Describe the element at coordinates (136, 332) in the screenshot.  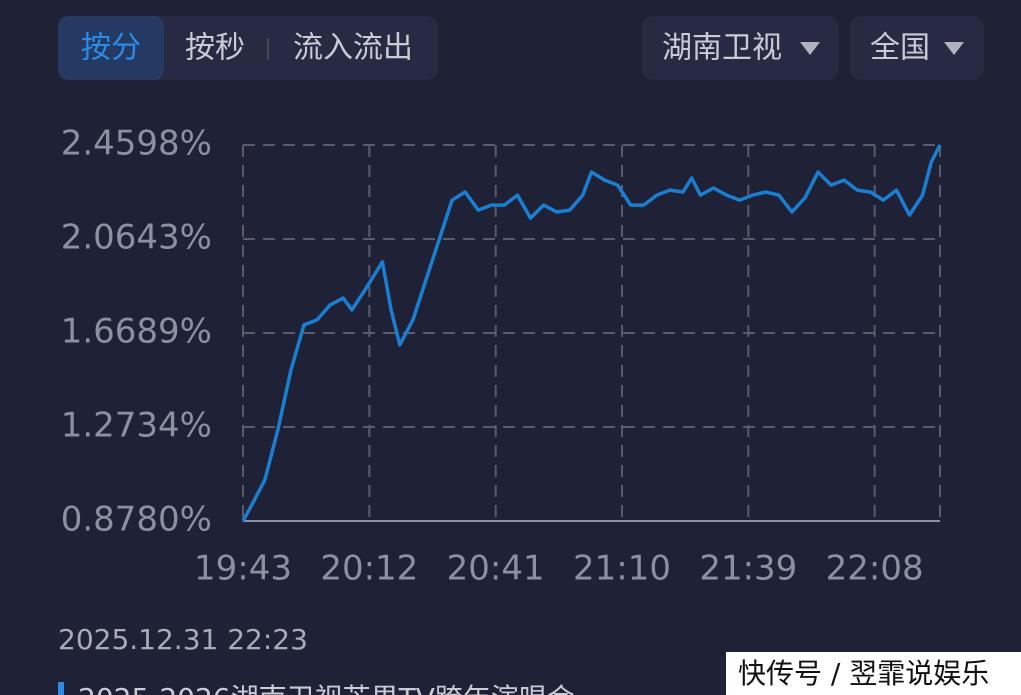
I see `y-tick-label: 1.6689%` at that location.